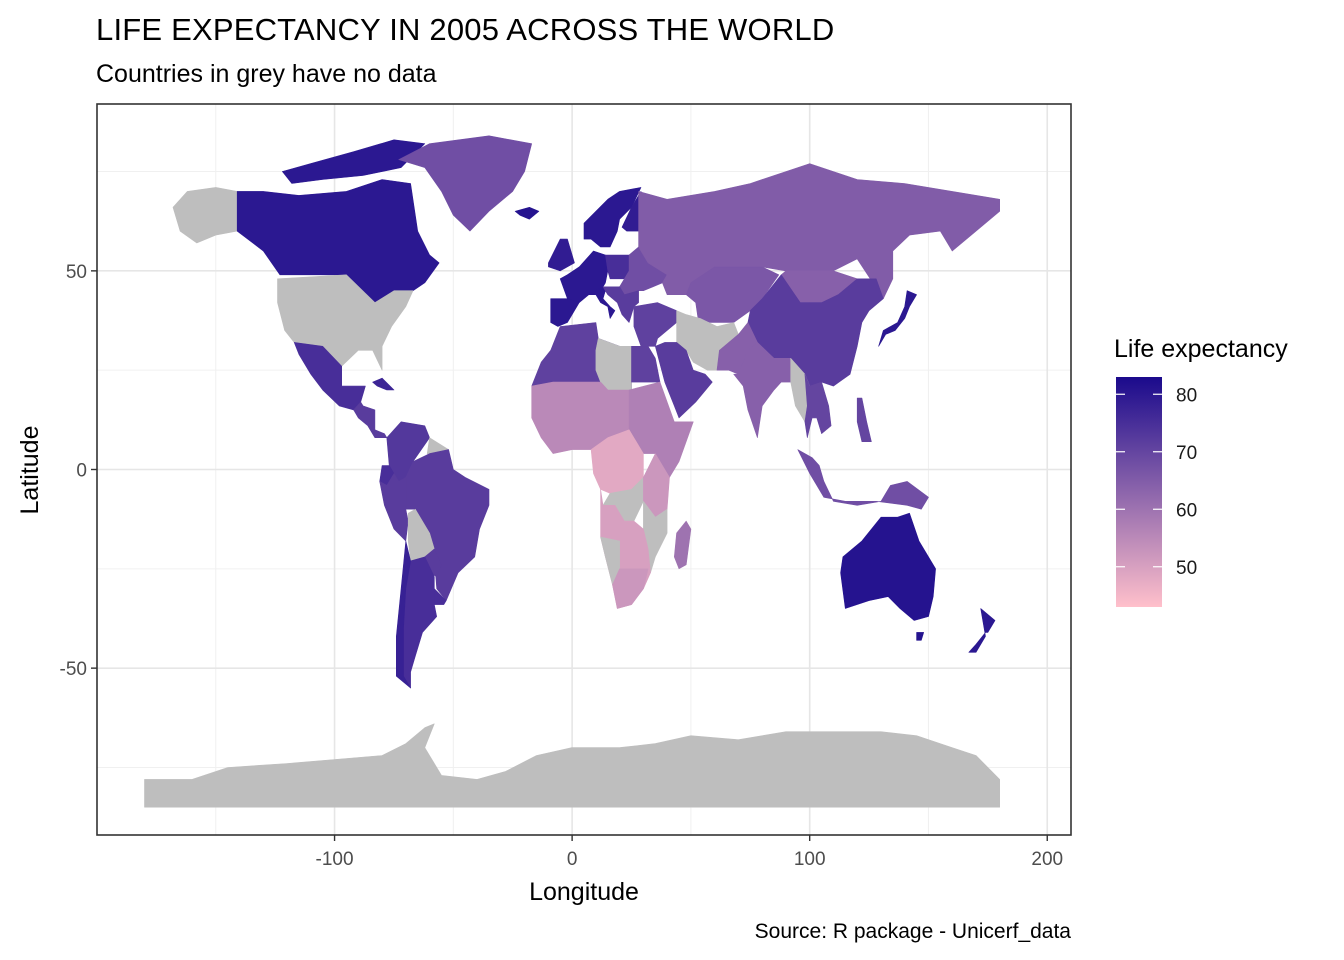 Image resolution: width=1344 pixels, height=960 pixels. I want to click on x-tick-label: 0, so click(572, 859).